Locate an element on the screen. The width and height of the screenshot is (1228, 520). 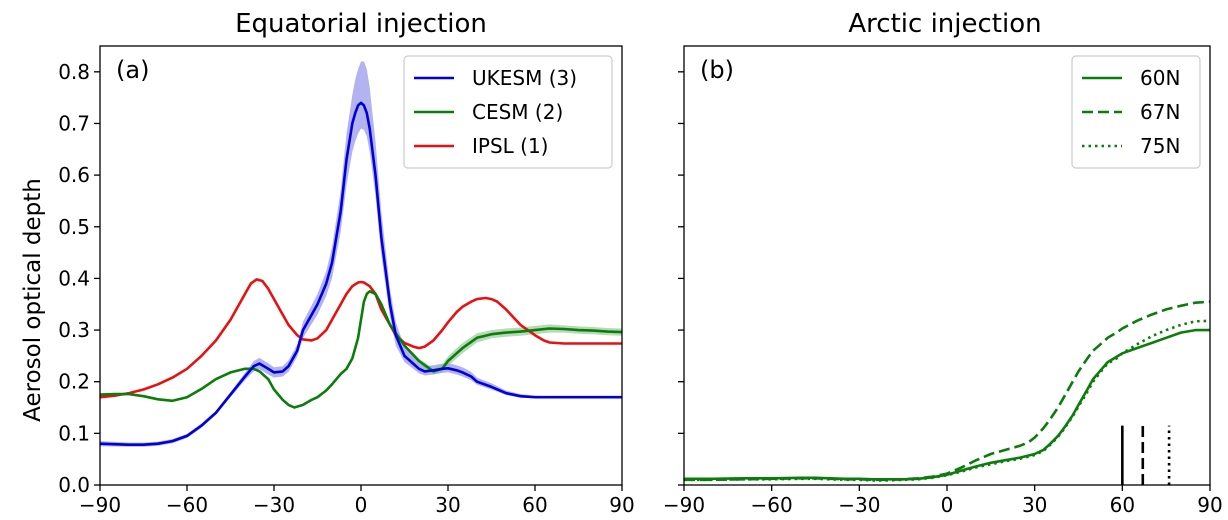
legend-label-1: 67N is located at coordinates (1160, 112).